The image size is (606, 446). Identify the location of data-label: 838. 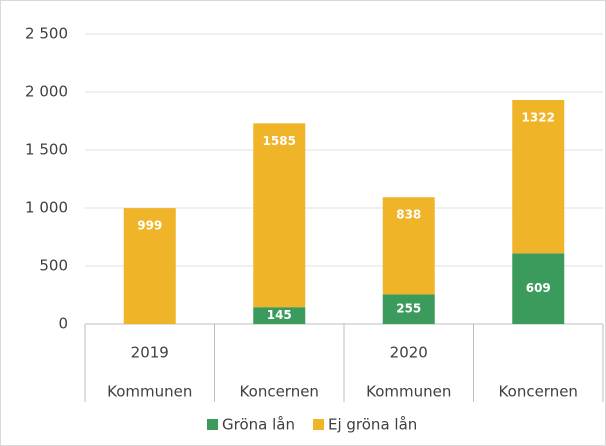
(408, 215).